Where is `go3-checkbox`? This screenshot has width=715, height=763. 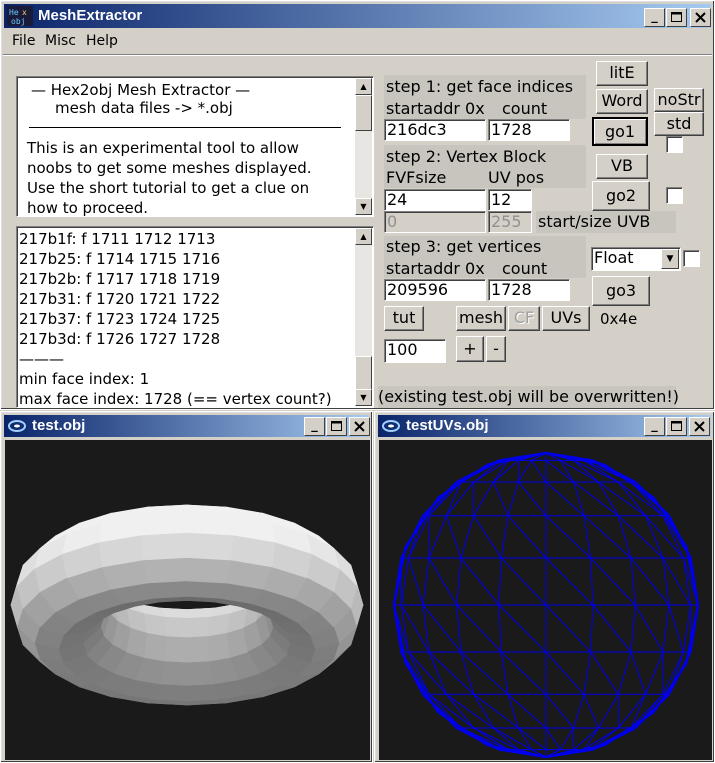
go3-checkbox is located at coordinates (691, 258).